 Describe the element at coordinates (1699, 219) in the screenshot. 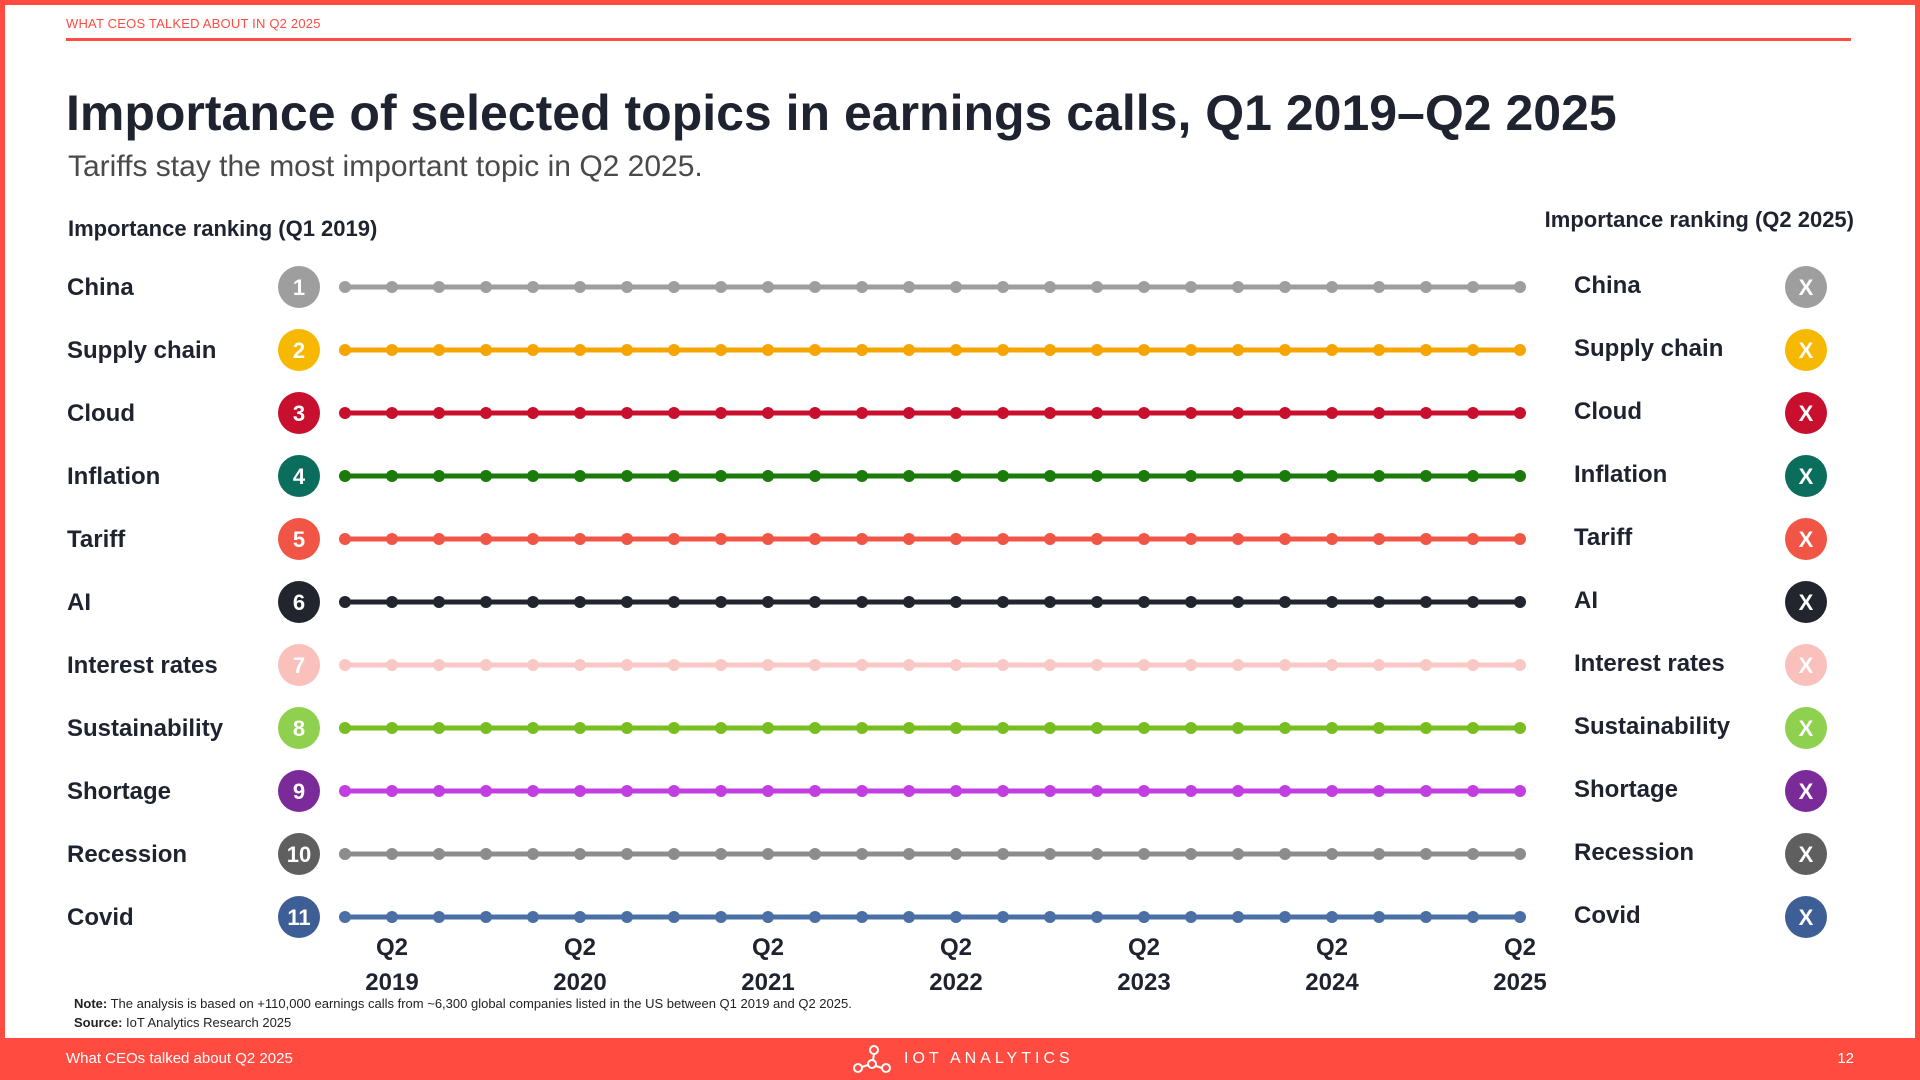

I see `right-ranking-heading: Importance ranking (Q2 2025)` at that location.